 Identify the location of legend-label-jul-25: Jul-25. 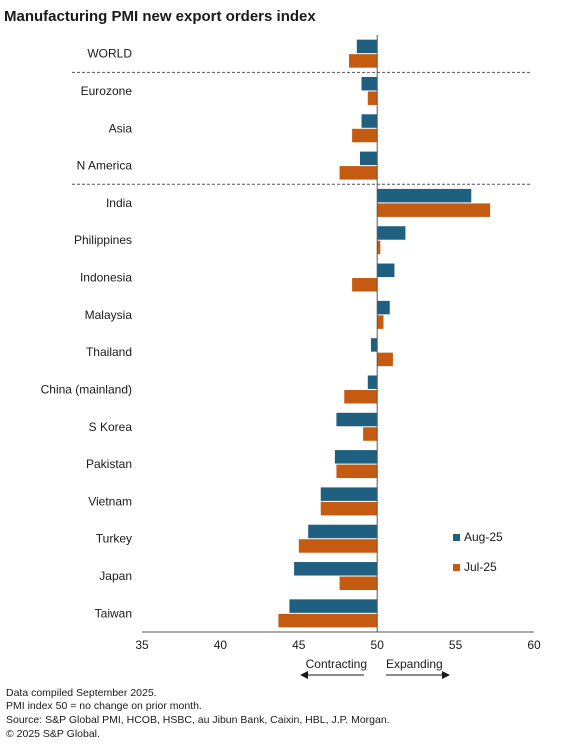
(480, 567).